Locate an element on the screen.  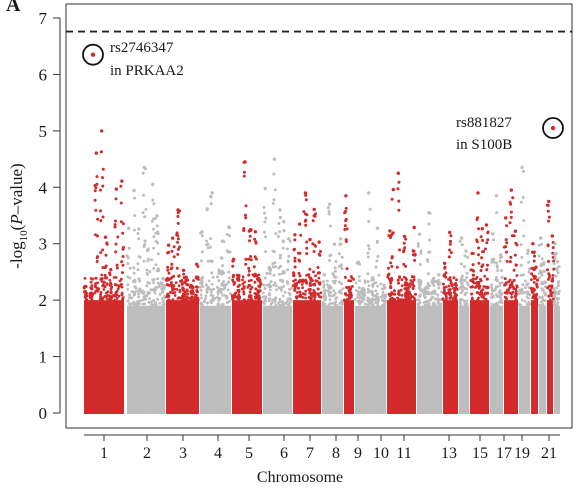
highlight-point is located at coordinates (553, 128).